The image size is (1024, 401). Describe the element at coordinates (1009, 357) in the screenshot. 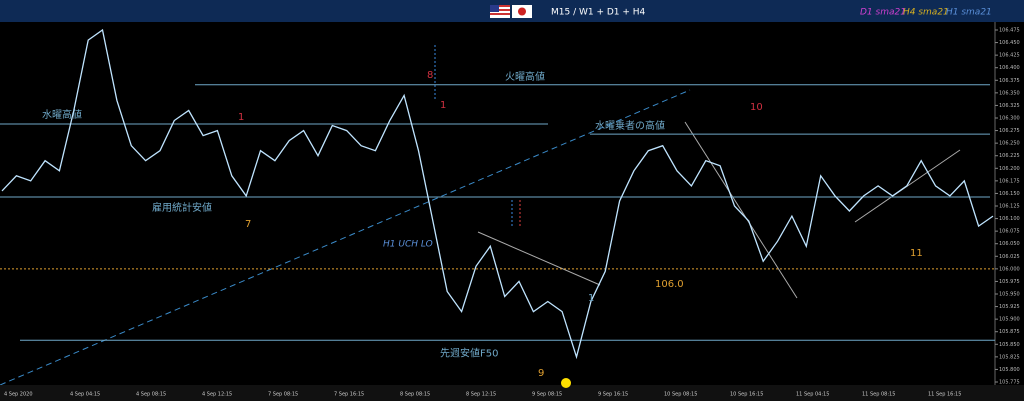

I see `y-tick-label: 105.825` at that location.